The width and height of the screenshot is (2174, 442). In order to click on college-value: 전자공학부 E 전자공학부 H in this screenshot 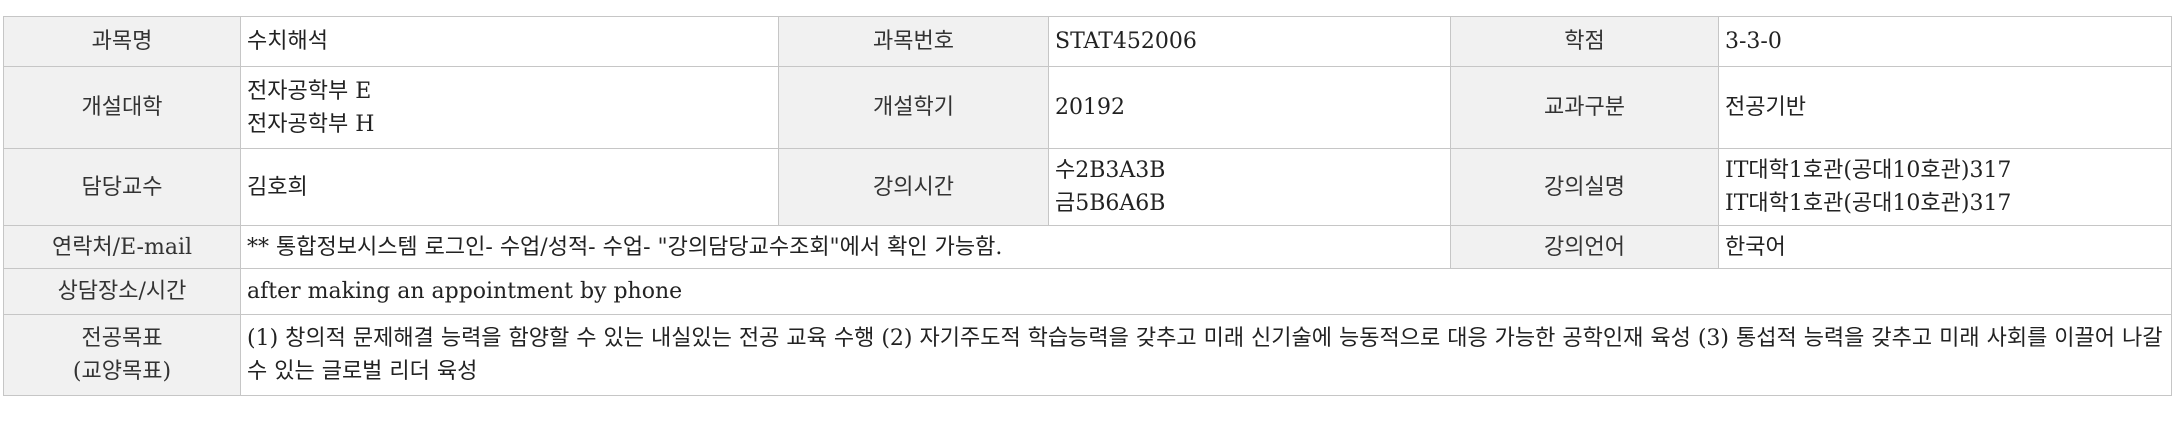, I will do `click(509, 107)`.